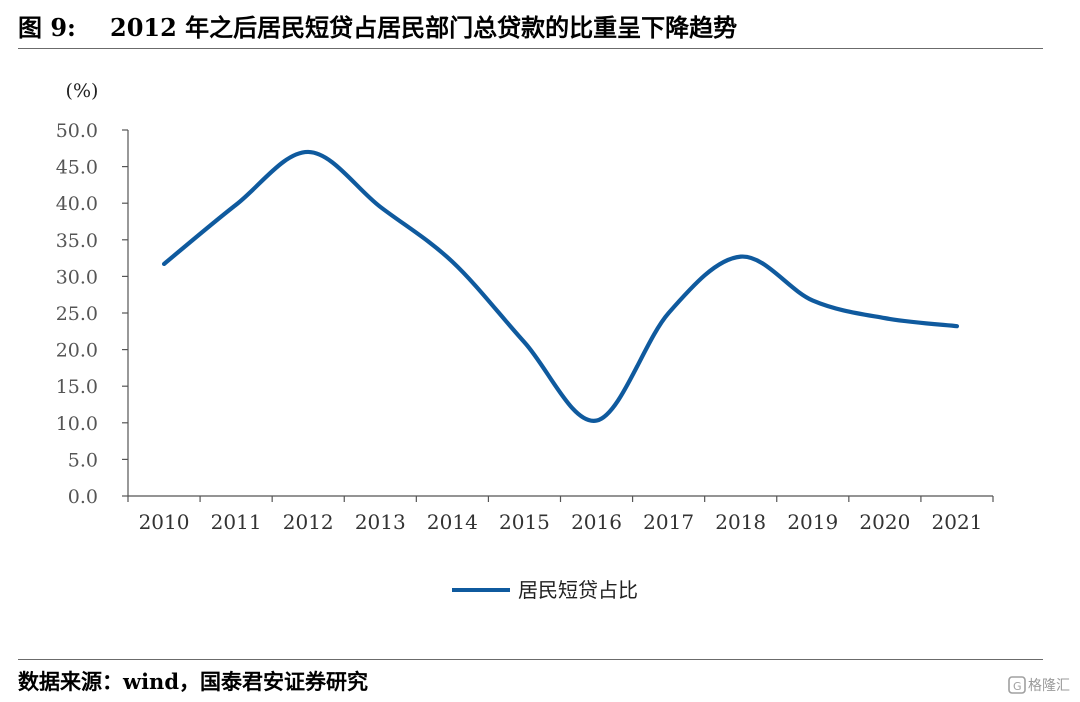  What do you see at coordinates (77, 168) in the screenshot?
I see `y-tick-label: 45.0` at bounding box center [77, 168].